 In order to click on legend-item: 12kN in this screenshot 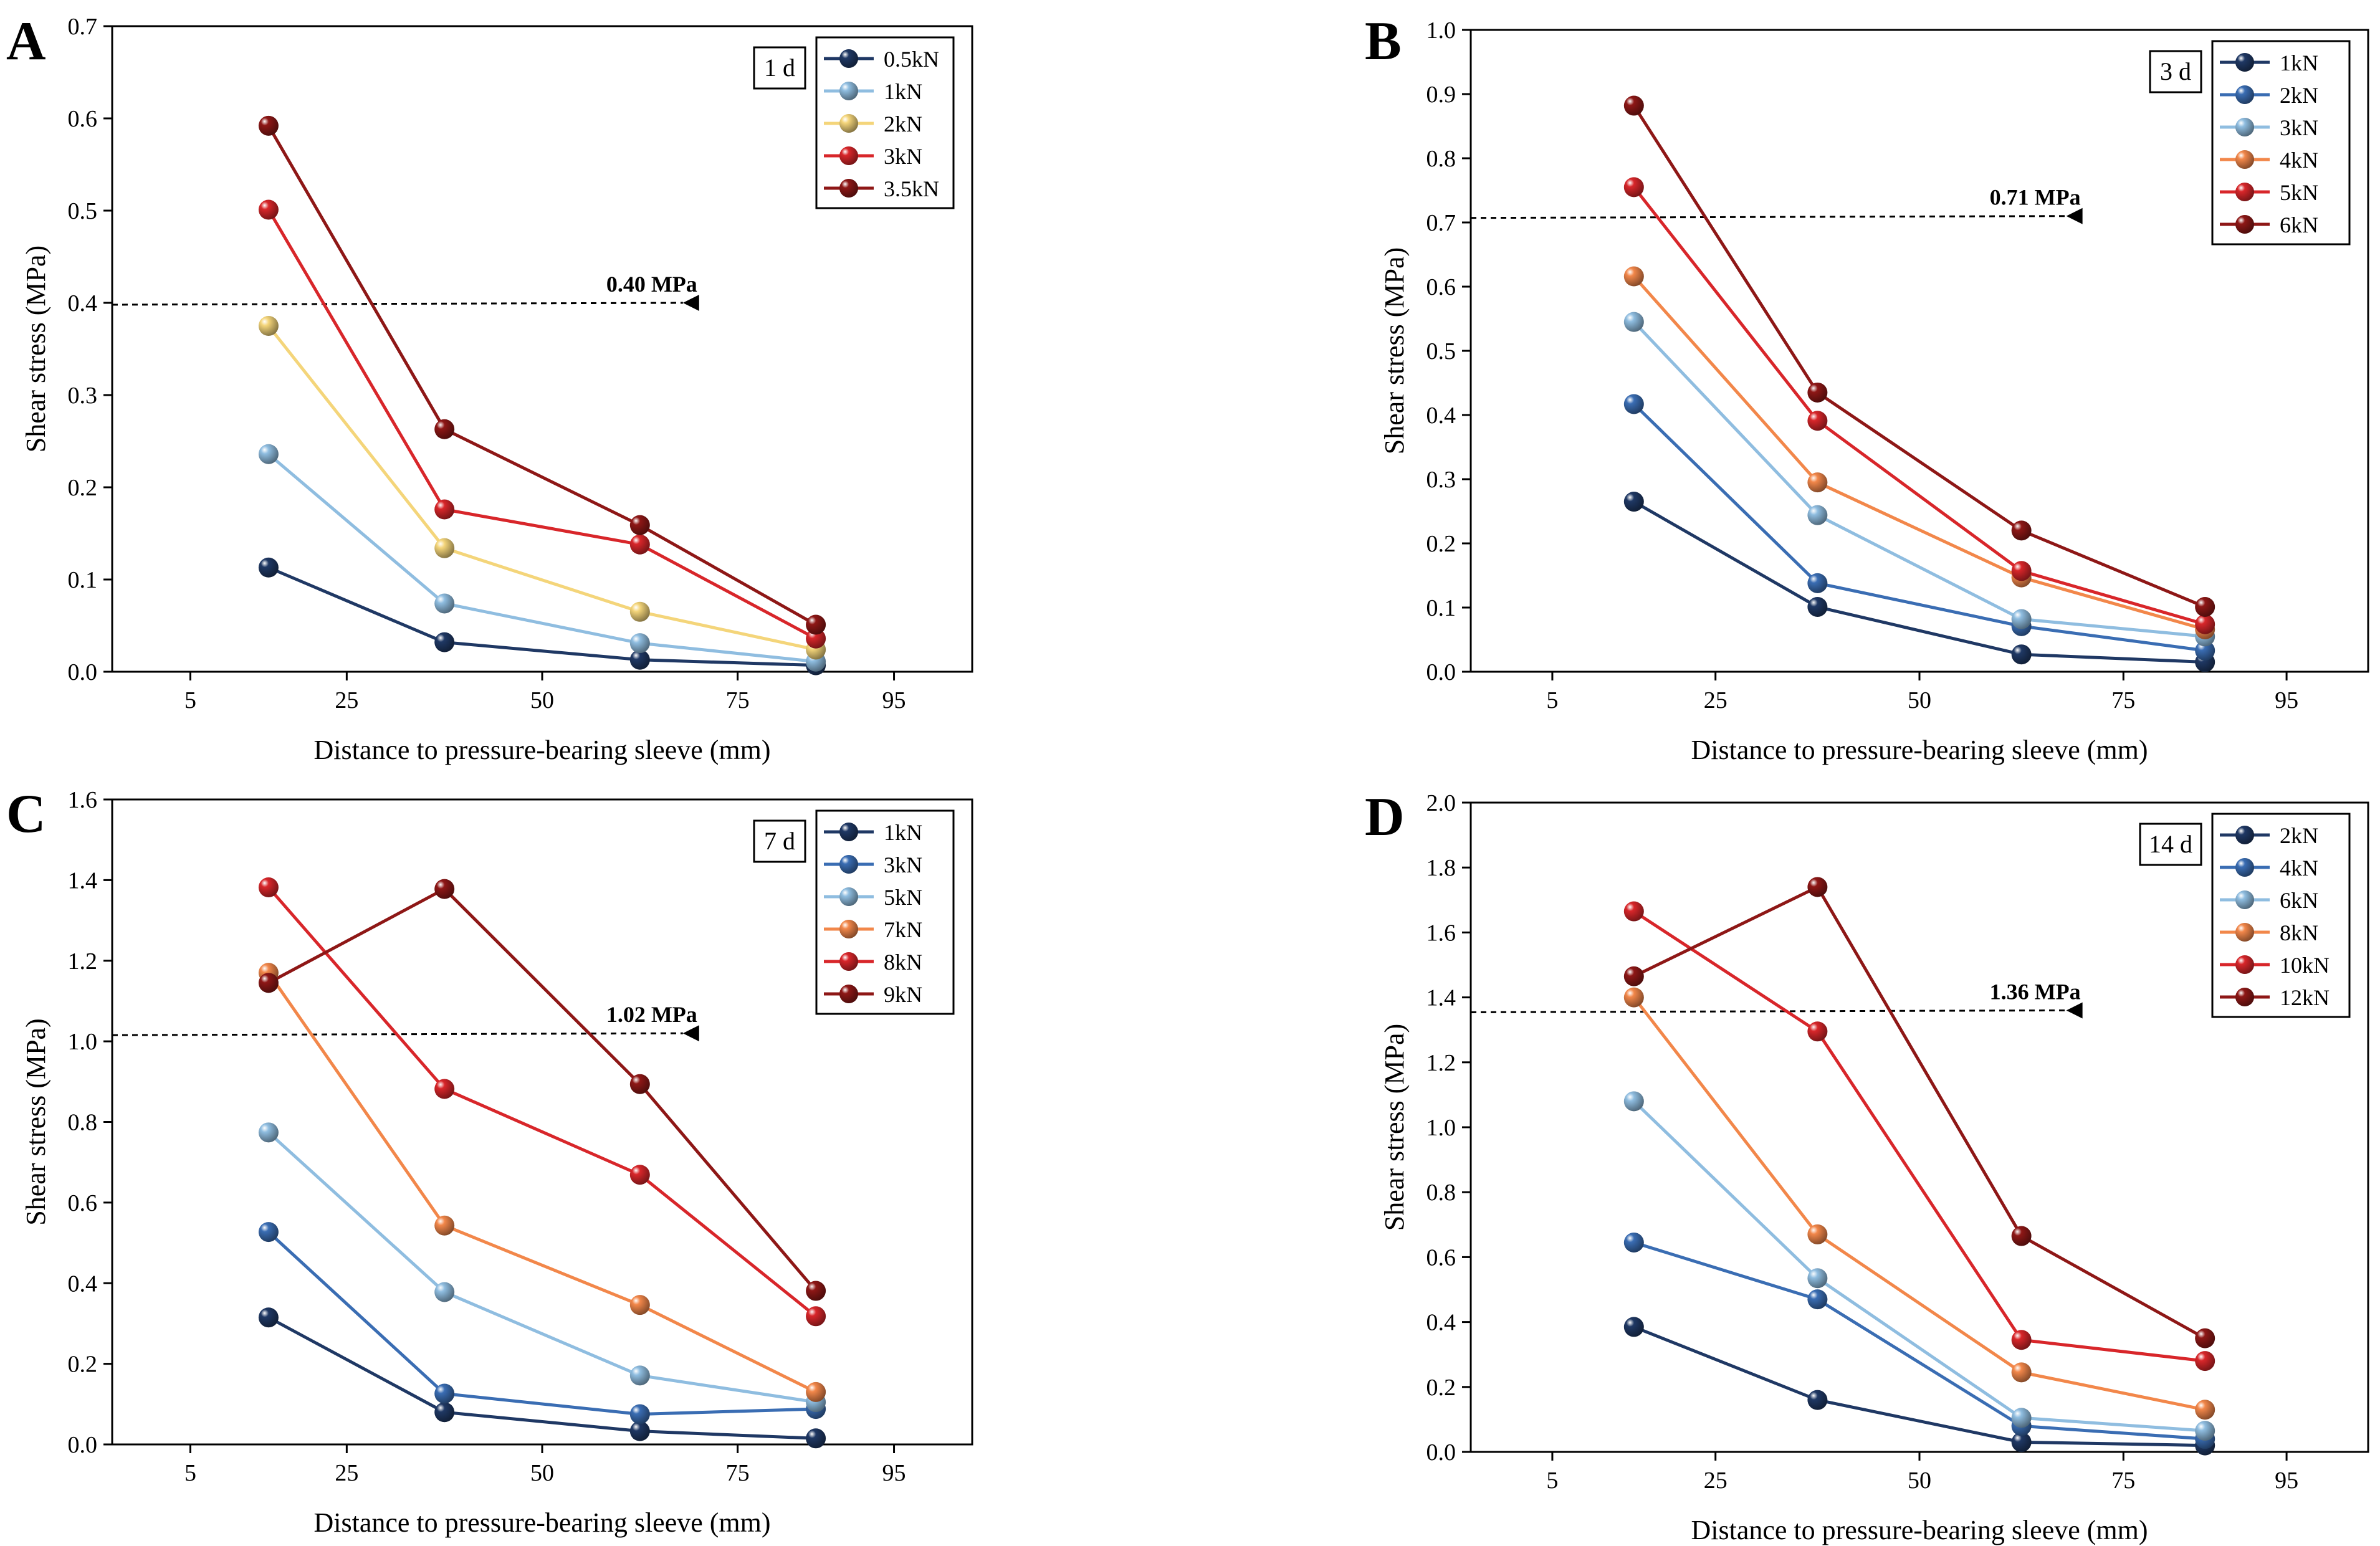, I will do `click(2275, 998)`.